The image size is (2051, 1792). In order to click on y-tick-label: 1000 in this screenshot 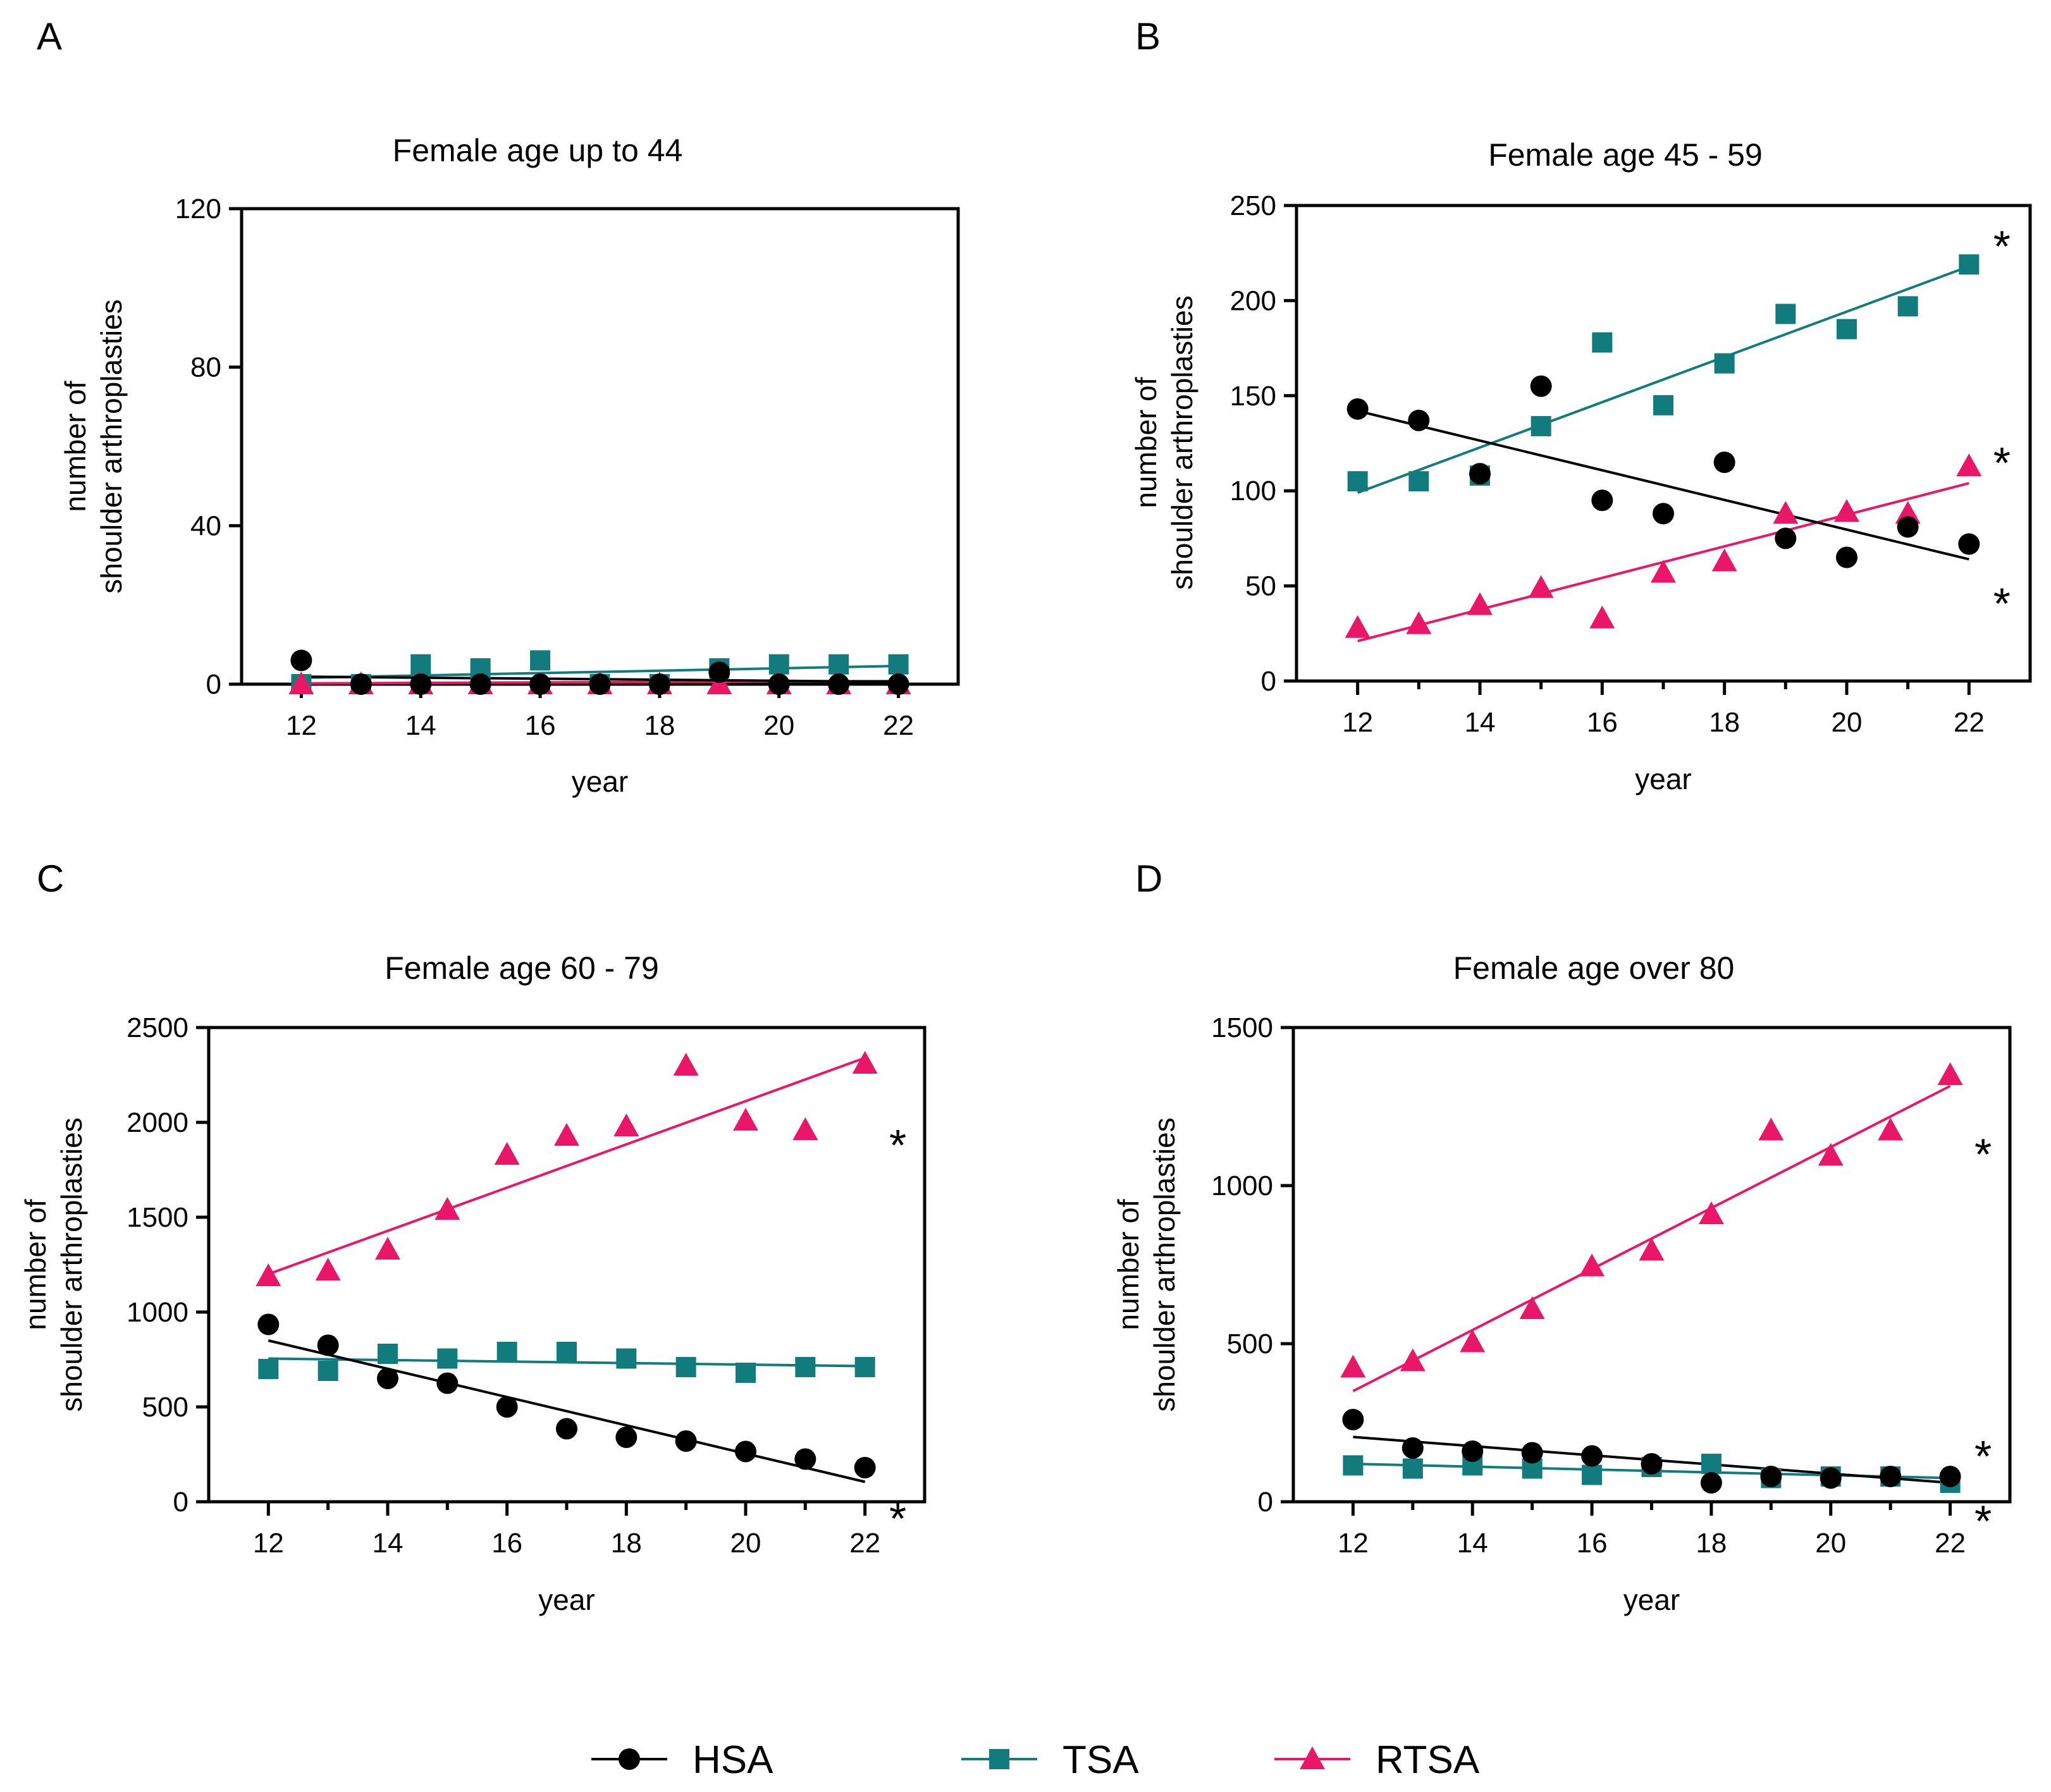, I will do `click(1242, 1185)`.